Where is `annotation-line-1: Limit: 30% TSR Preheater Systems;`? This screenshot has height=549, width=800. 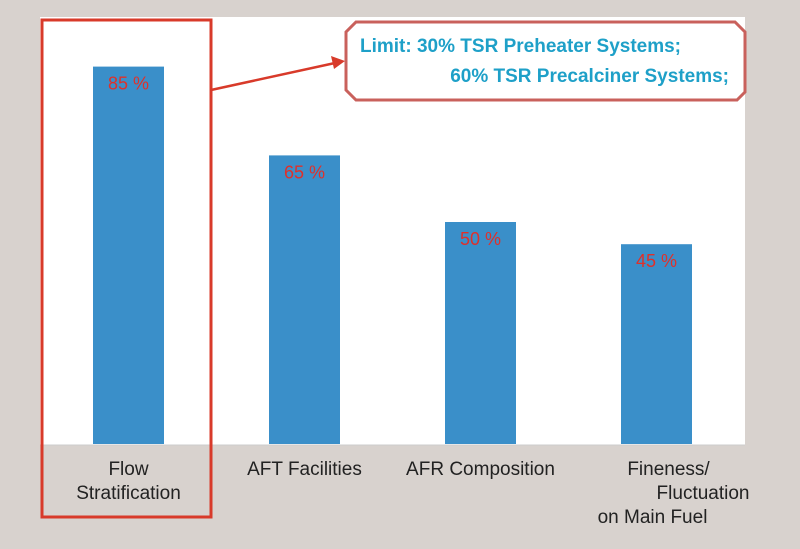 annotation-line-1: Limit: 30% TSR Preheater Systems; is located at coordinates (520, 46).